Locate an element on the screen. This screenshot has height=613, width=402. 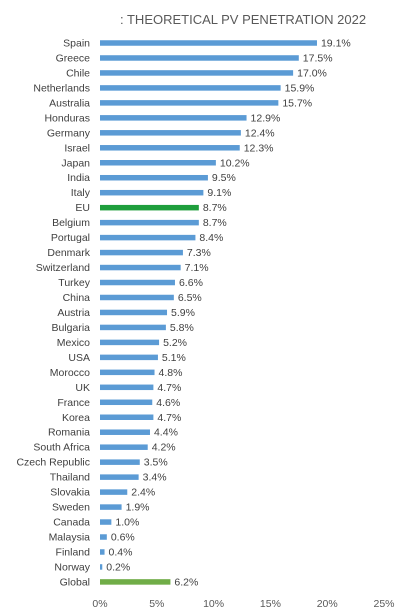
value-label-korea: 4.7% is located at coordinates (169, 418).